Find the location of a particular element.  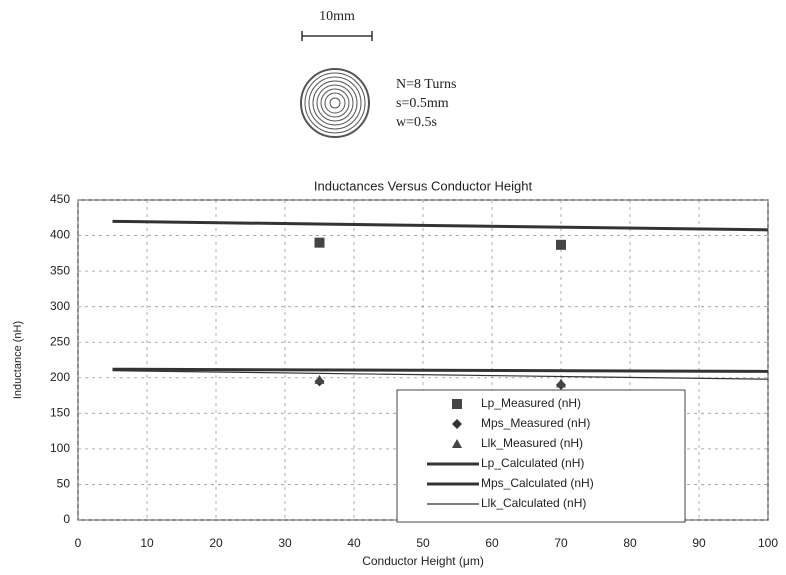

y-tick-label: 100 is located at coordinates (60, 448).